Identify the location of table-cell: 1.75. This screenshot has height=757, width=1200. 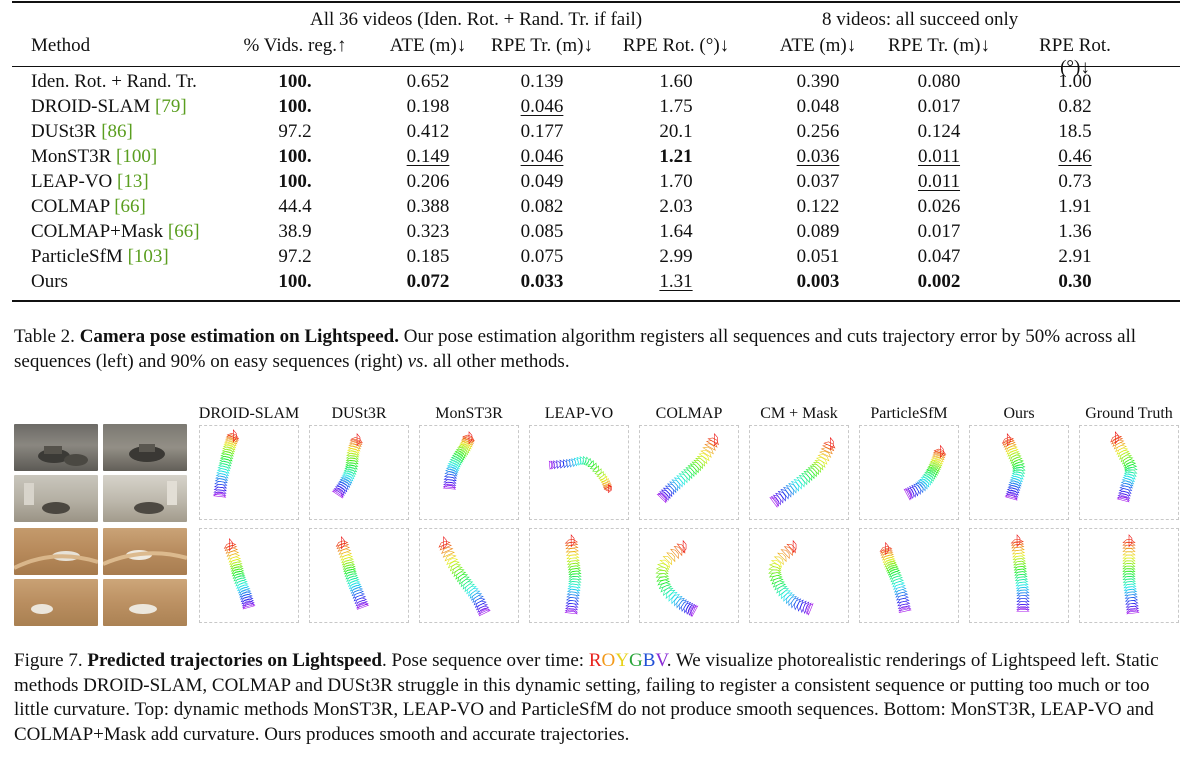
(676, 106).